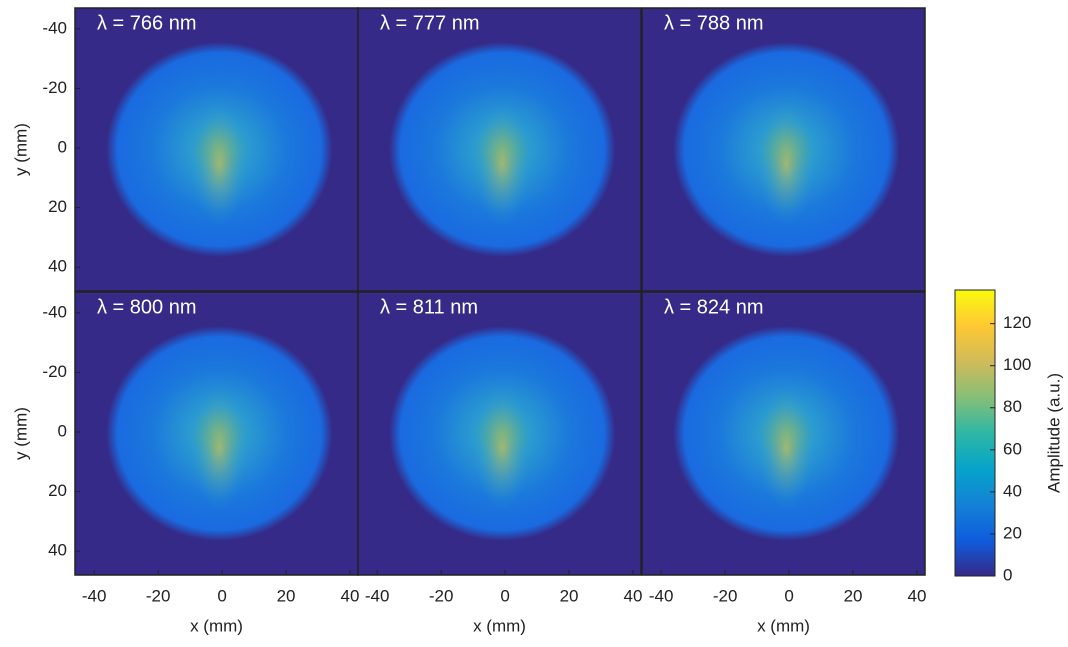  I want to click on colorbar-tick-label: 20, so click(1012, 532).